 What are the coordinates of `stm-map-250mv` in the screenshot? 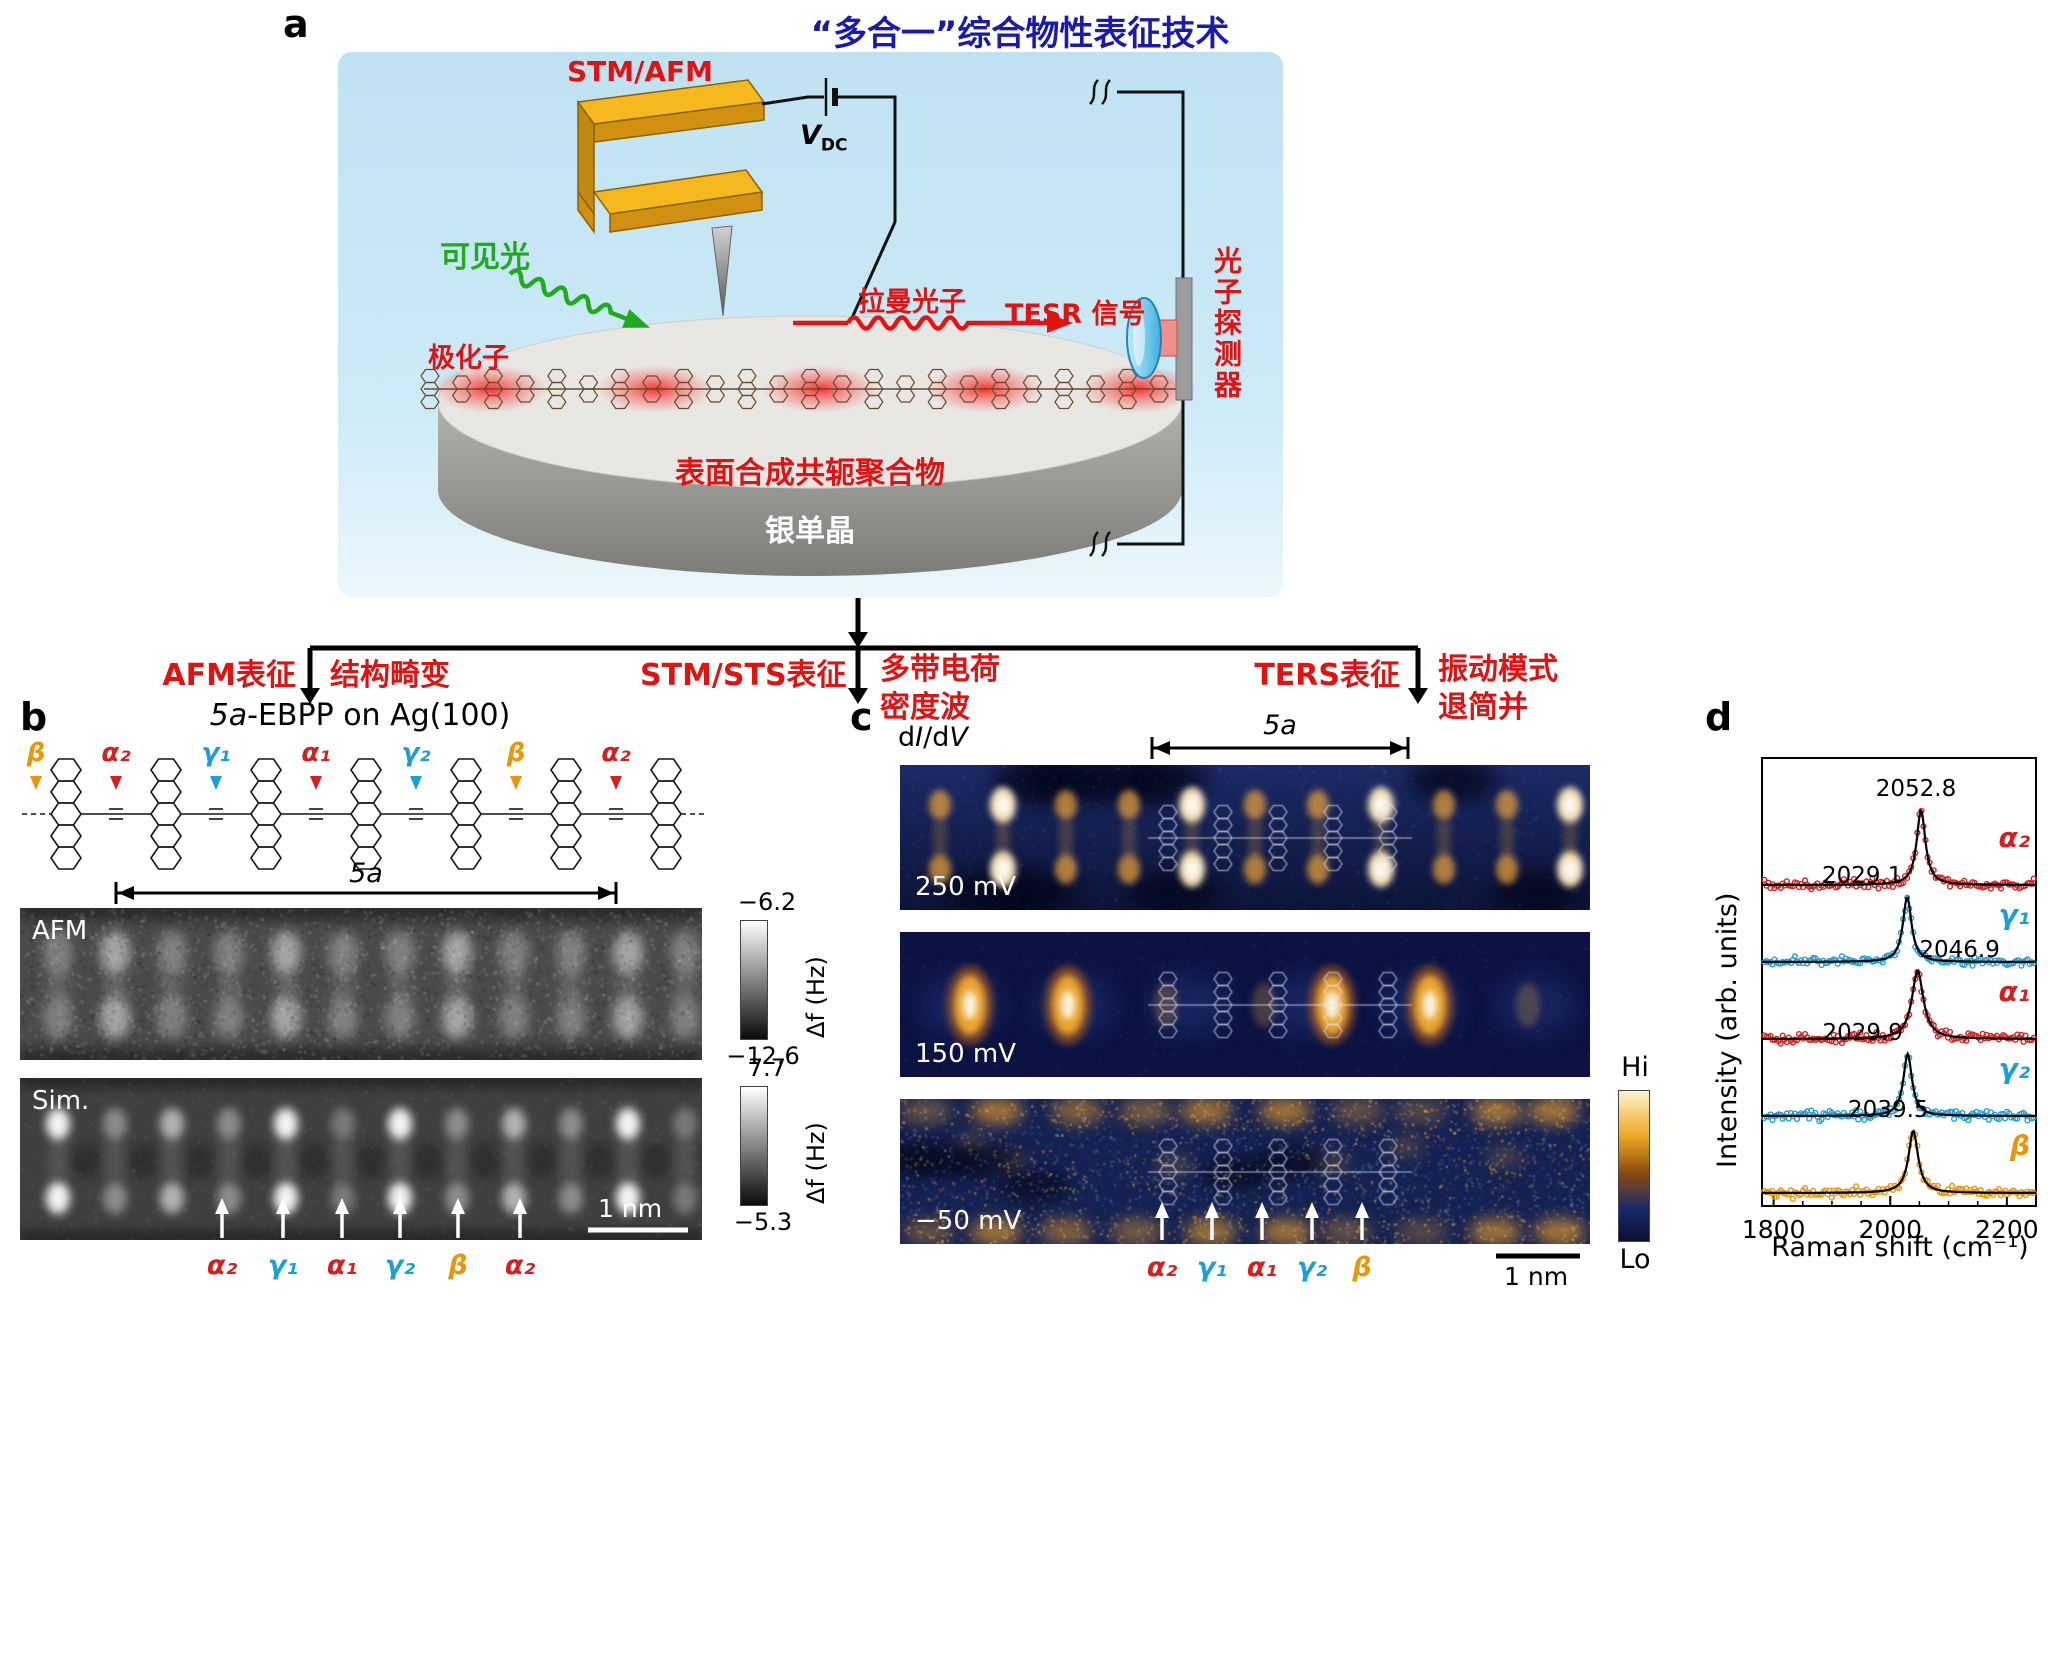 It's located at (1245, 837).